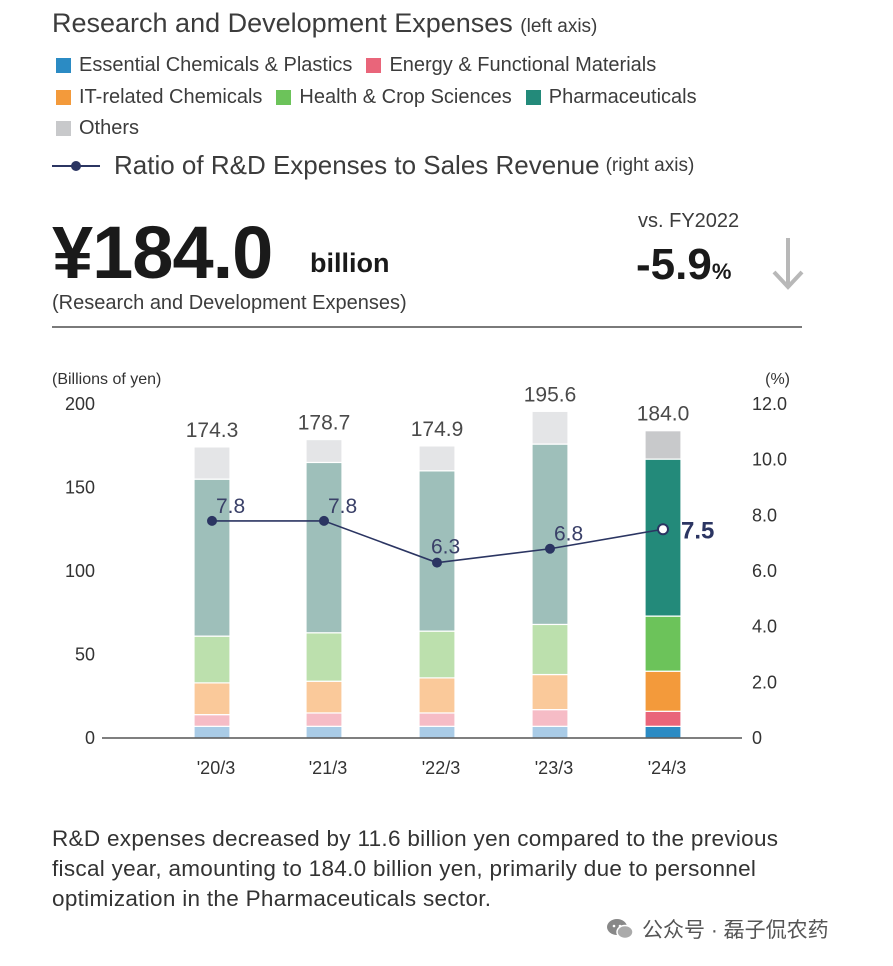 This screenshot has width=893, height=966. I want to click on bar-total-label: 184.0, so click(663, 414).